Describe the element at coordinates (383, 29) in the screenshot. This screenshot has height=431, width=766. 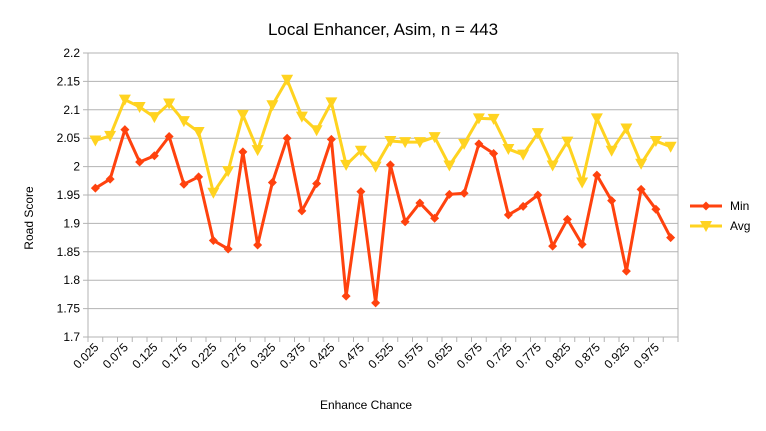
I see `chart-title: Local Enhancer, Asim, n = 443` at that location.